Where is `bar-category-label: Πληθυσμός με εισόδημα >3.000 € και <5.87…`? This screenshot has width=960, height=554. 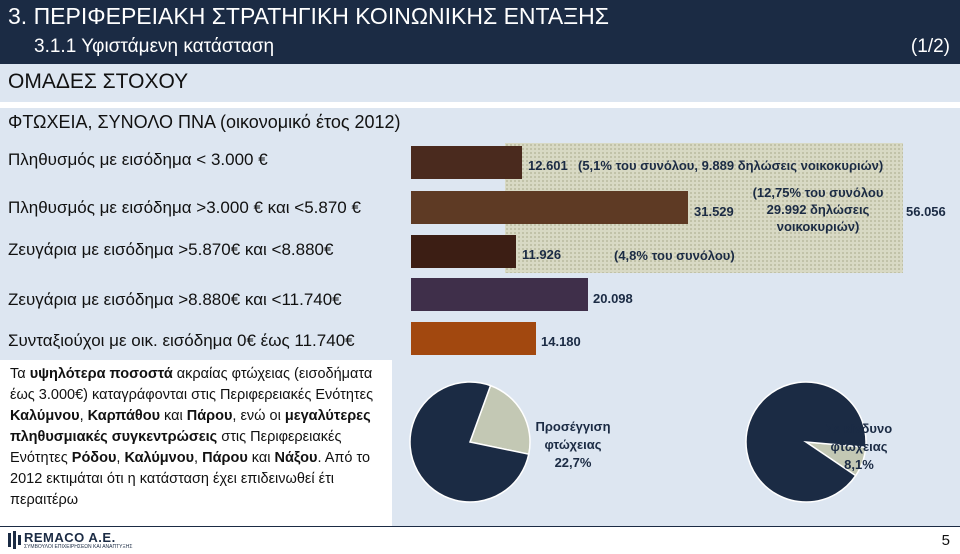 bar-category-label: Πληθυσμός με εισόδημα >3.000 € και <5.87… is located at coordinates (184, 207).